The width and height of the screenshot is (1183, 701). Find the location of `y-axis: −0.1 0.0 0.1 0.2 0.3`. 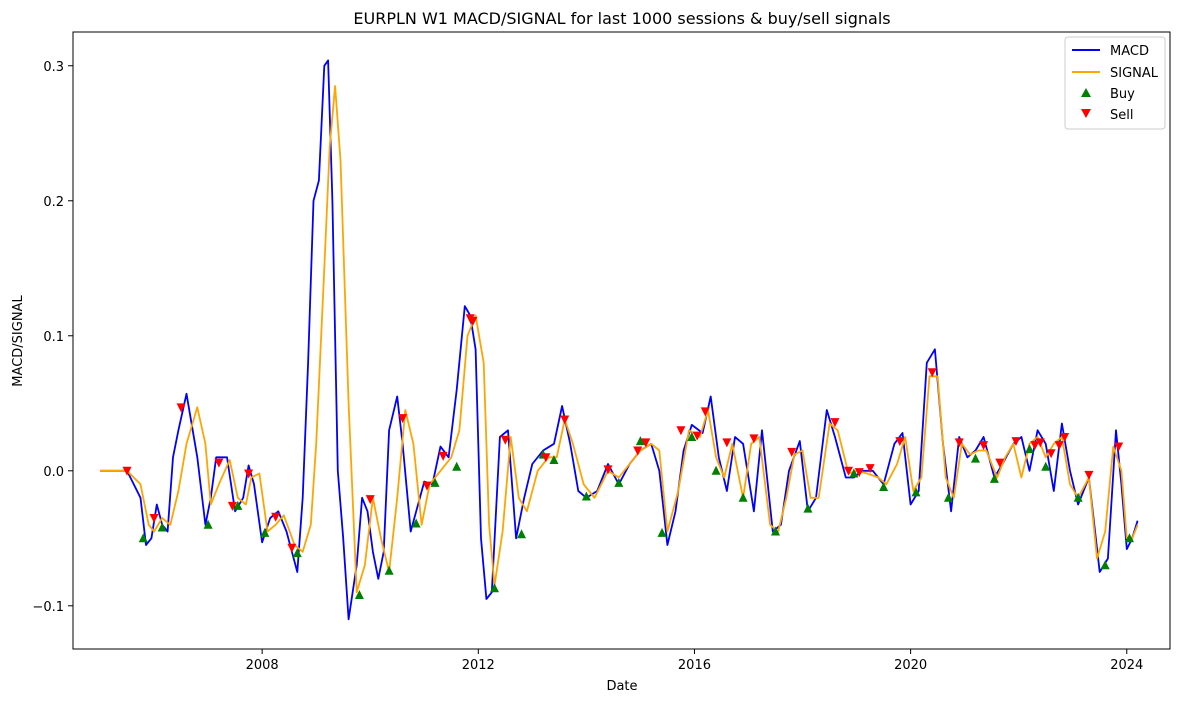

y-axis: −0.1 0.0 0.1 0.2 0.3 is located at coordinates (52, 337).